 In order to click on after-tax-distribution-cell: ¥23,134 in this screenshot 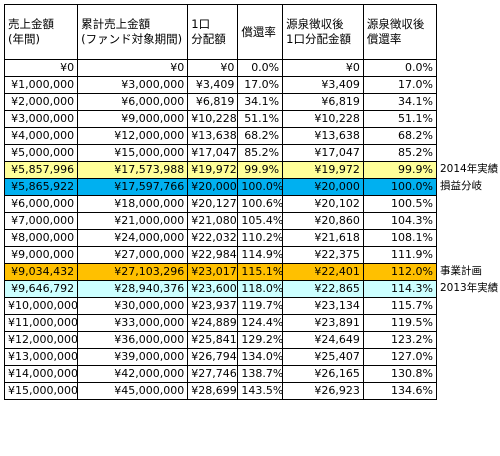, I will do `click(323, 306)`.